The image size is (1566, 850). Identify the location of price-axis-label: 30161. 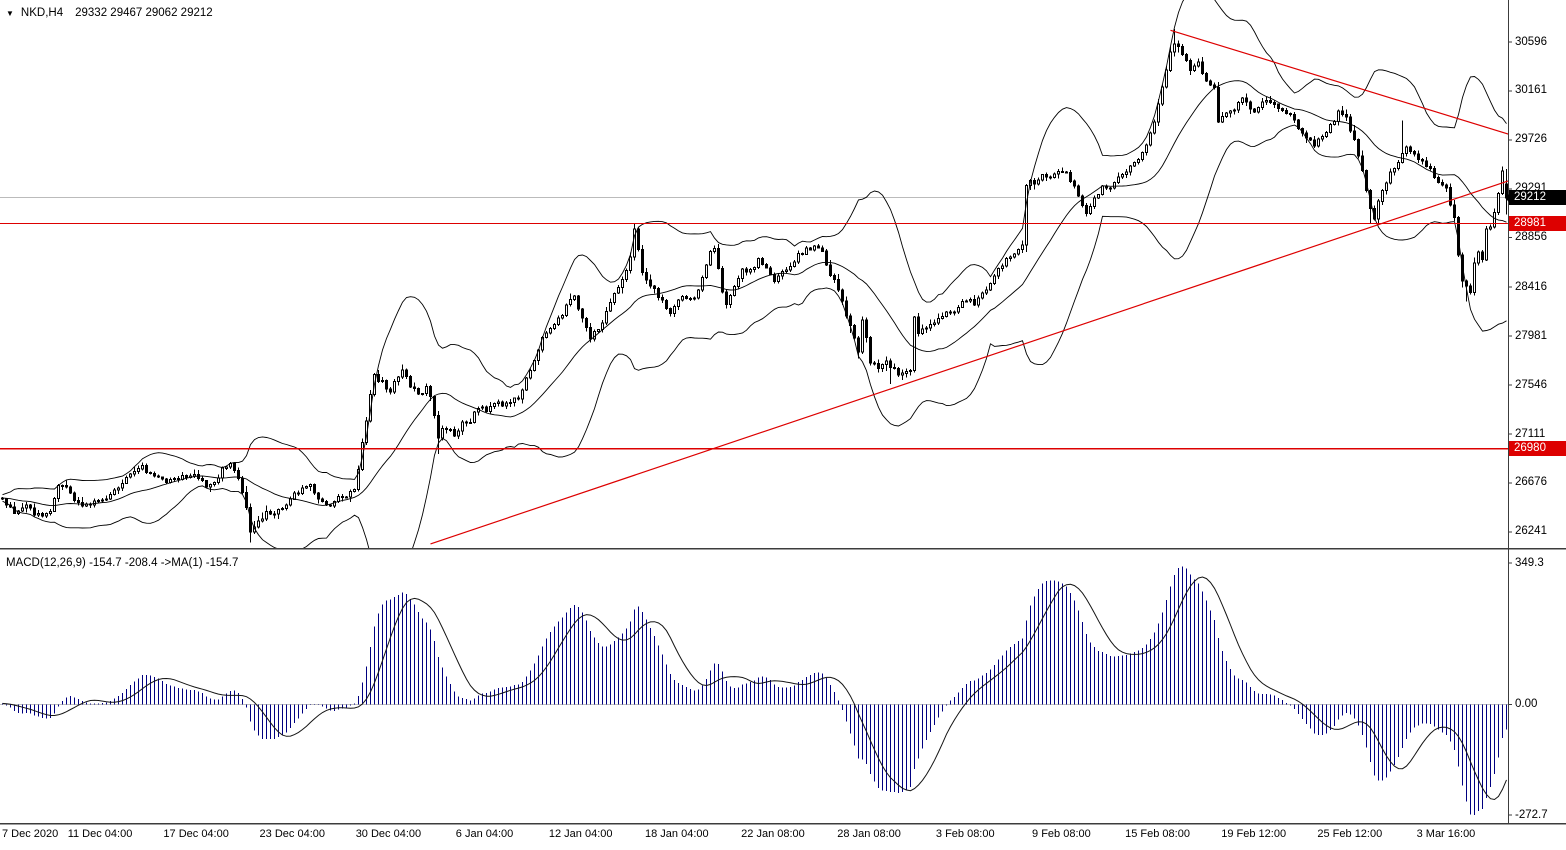
(1531, 90).